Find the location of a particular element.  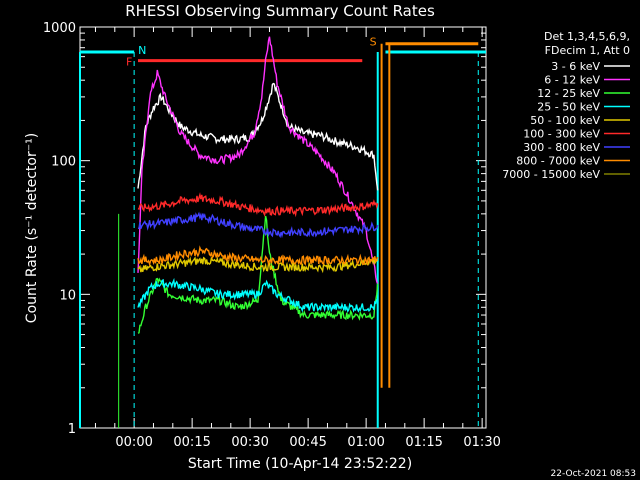

x-tick-label: 01:00 is located at coordinates (365, 442).